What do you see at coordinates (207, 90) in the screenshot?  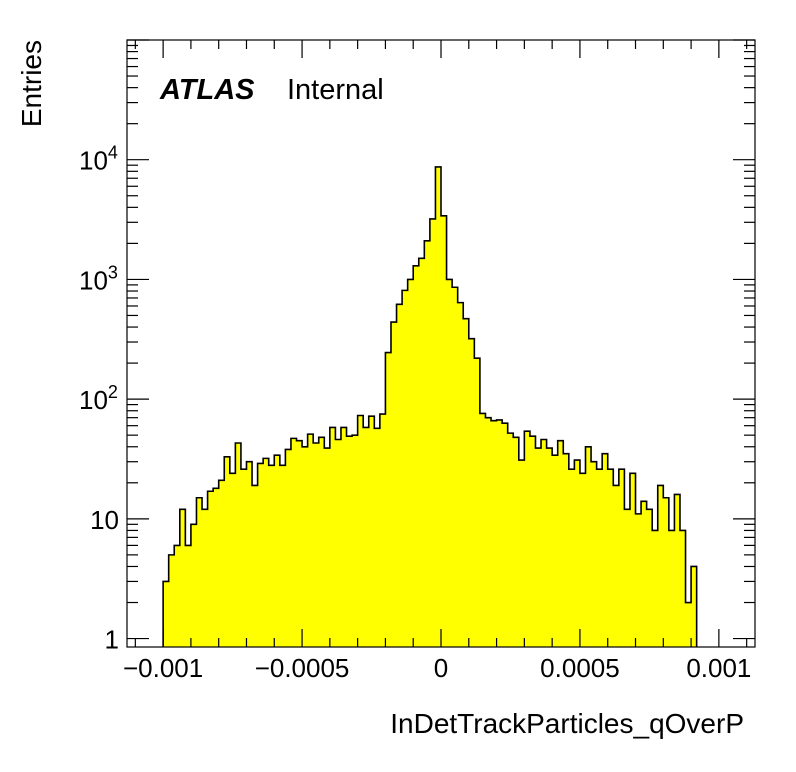 I see `atlas-label: ATLAS` at bounding box center [207, 90].